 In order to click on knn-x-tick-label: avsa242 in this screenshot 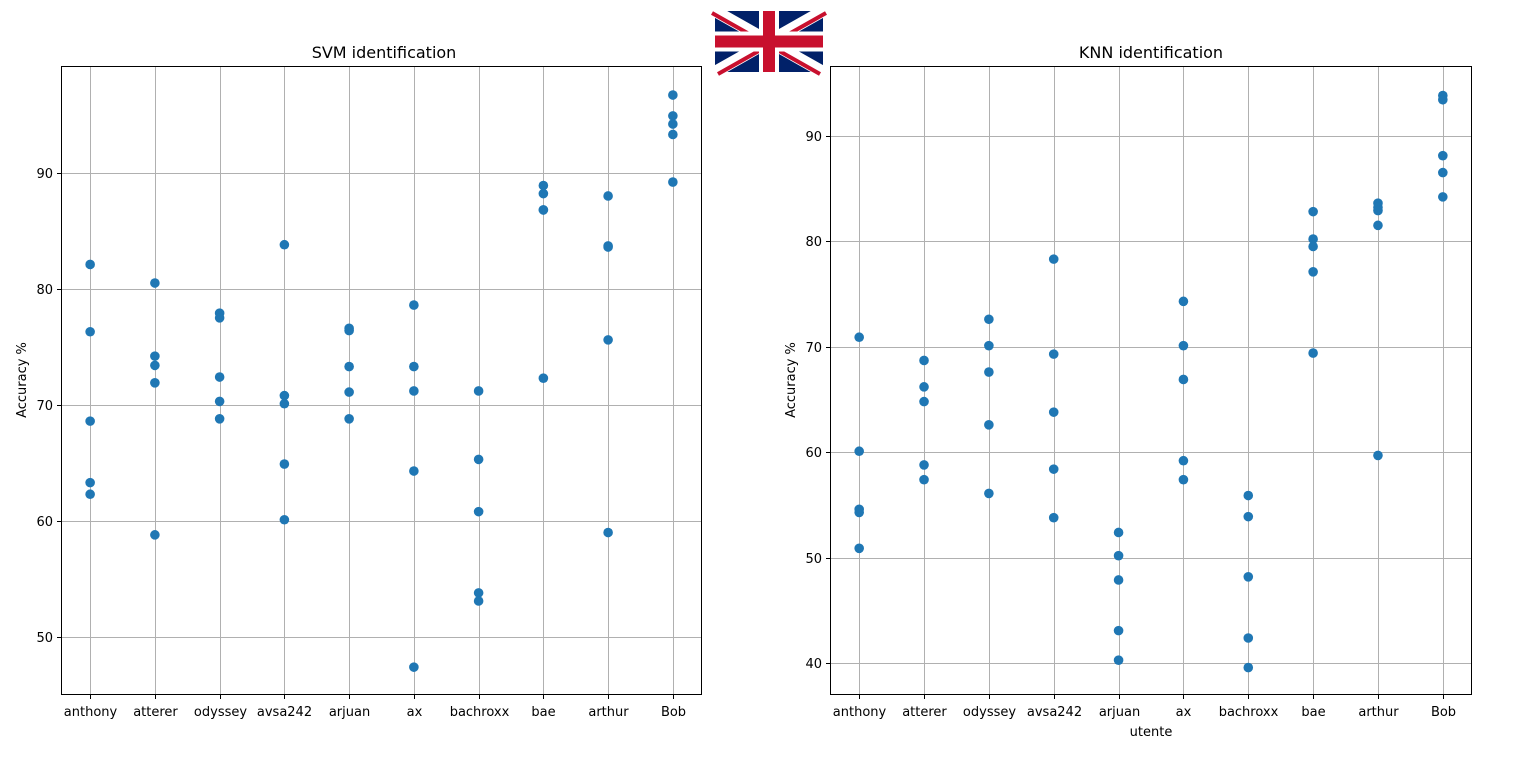, I will do `click(1054, 712)`.